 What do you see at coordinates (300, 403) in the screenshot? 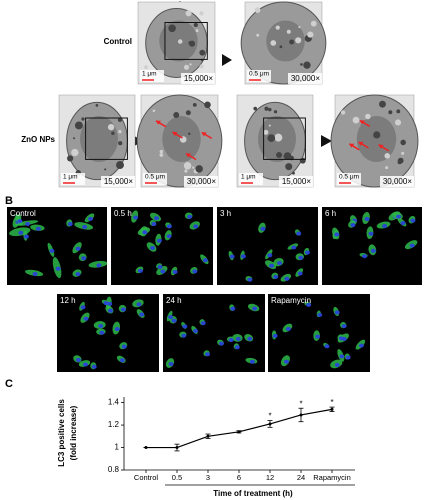
I see `significance-mark: *` at bounding box center [300, 403].